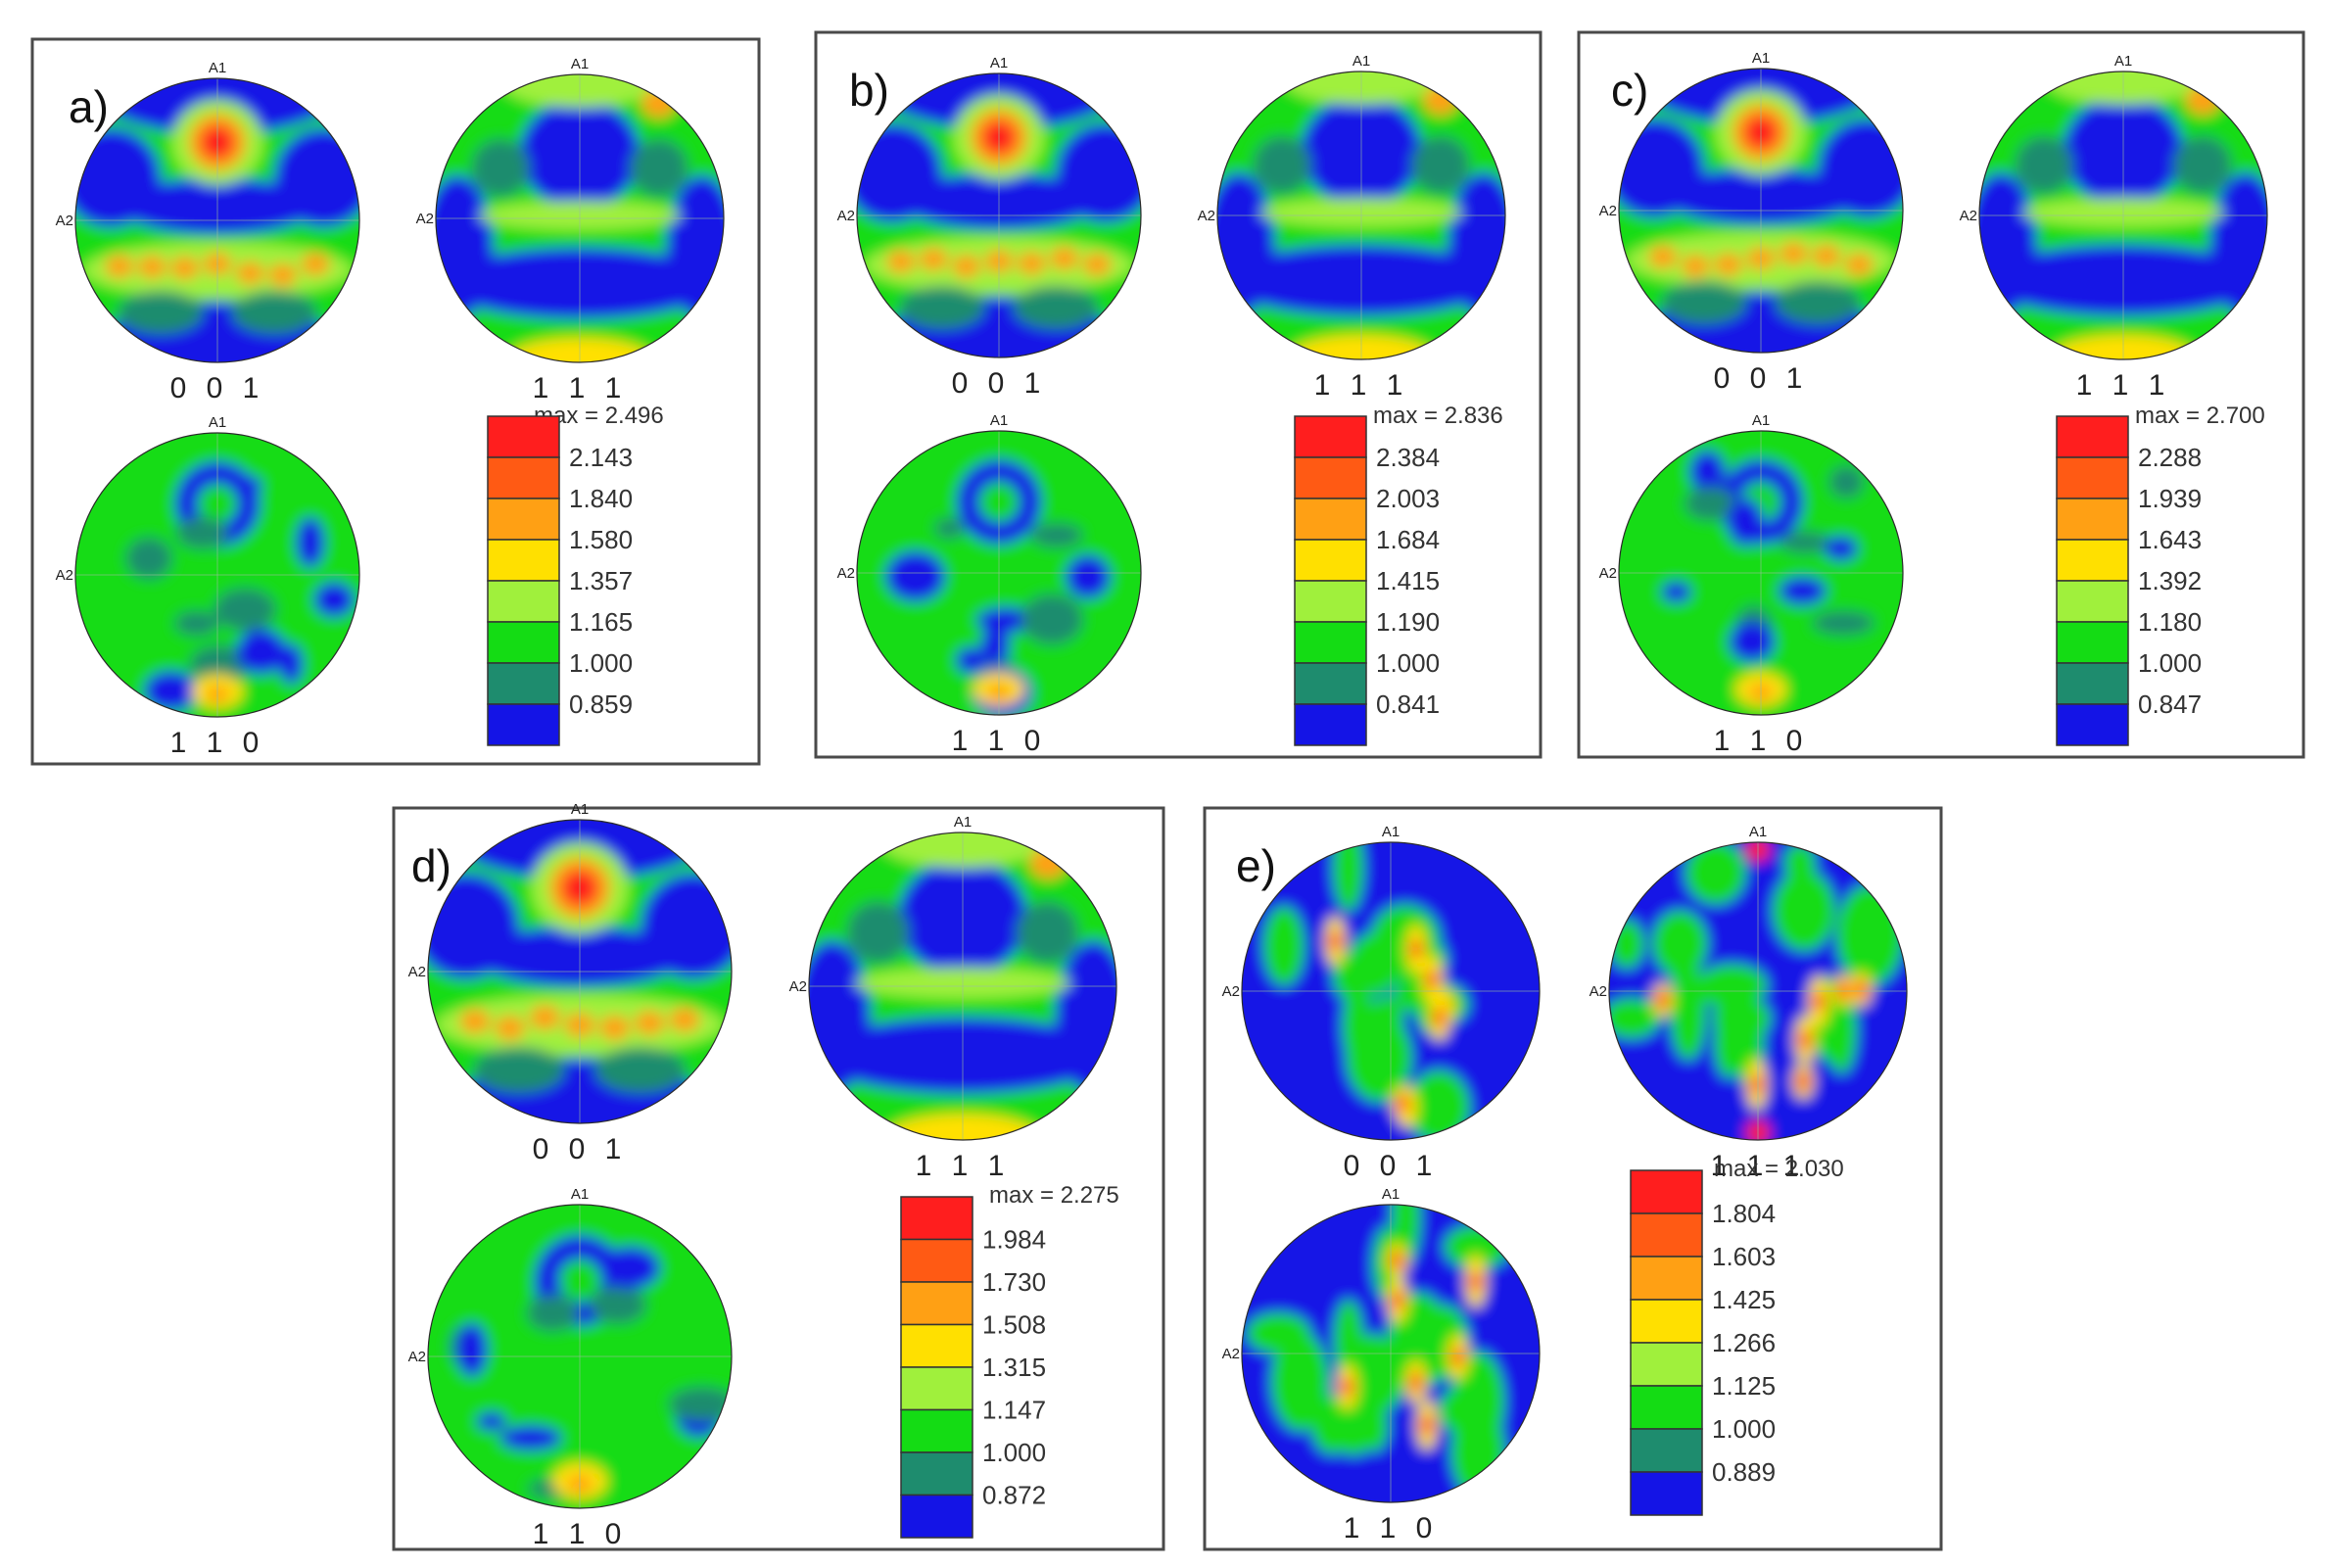 The width and height of the screenshot is (2326, 1568). Describe the element at coordinates (1438, 416) in the screenshot. I see `legend-max: max = 2.836` at that location.